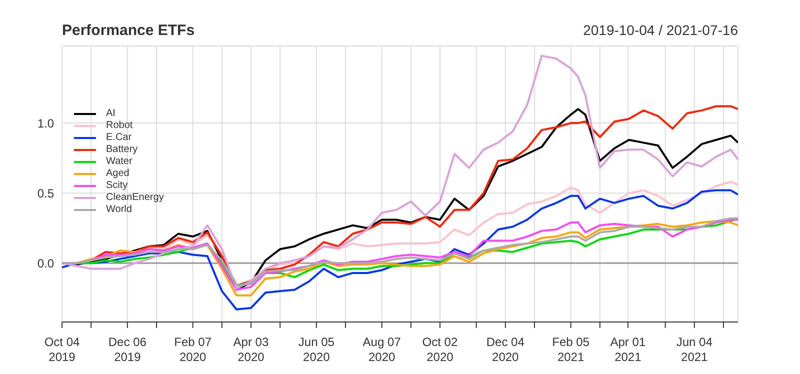  Describe the element at coordinates (316, 349) in the screenshot. I see `x-tick-label: Jun 05 2020` at that location.